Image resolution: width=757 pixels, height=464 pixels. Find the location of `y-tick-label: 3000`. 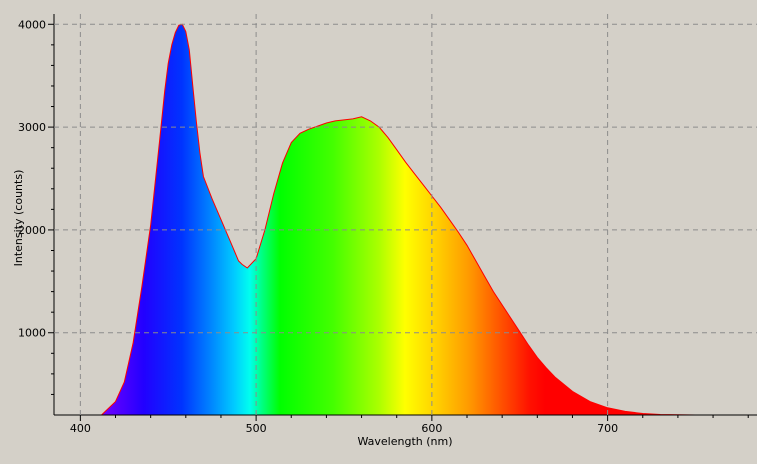

y-tick-label: 3000 is located at coordinates (32, 127).